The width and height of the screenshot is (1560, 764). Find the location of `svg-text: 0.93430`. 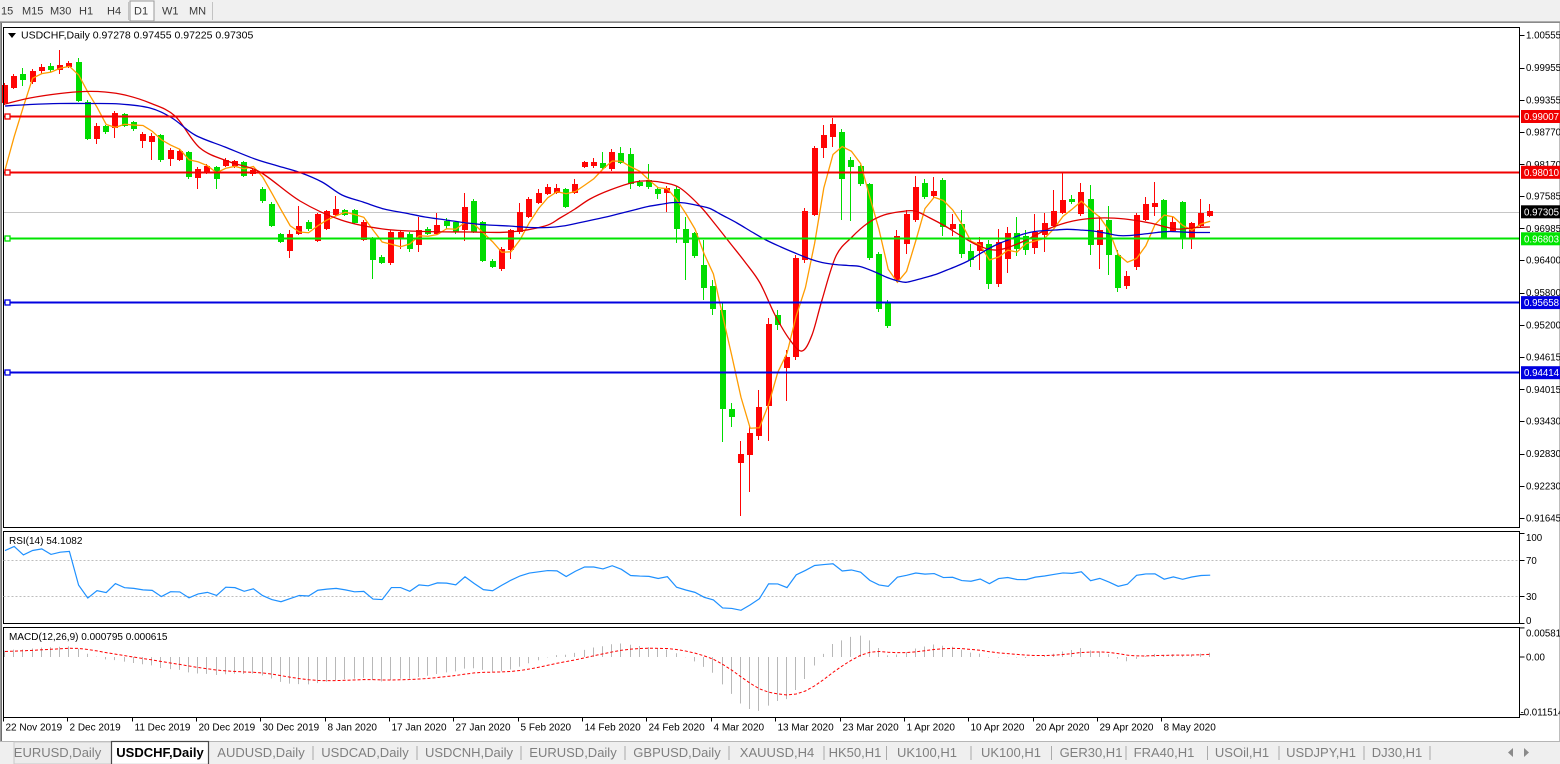

svg-text: 0.93430 is located at coordinates (1543, 422).